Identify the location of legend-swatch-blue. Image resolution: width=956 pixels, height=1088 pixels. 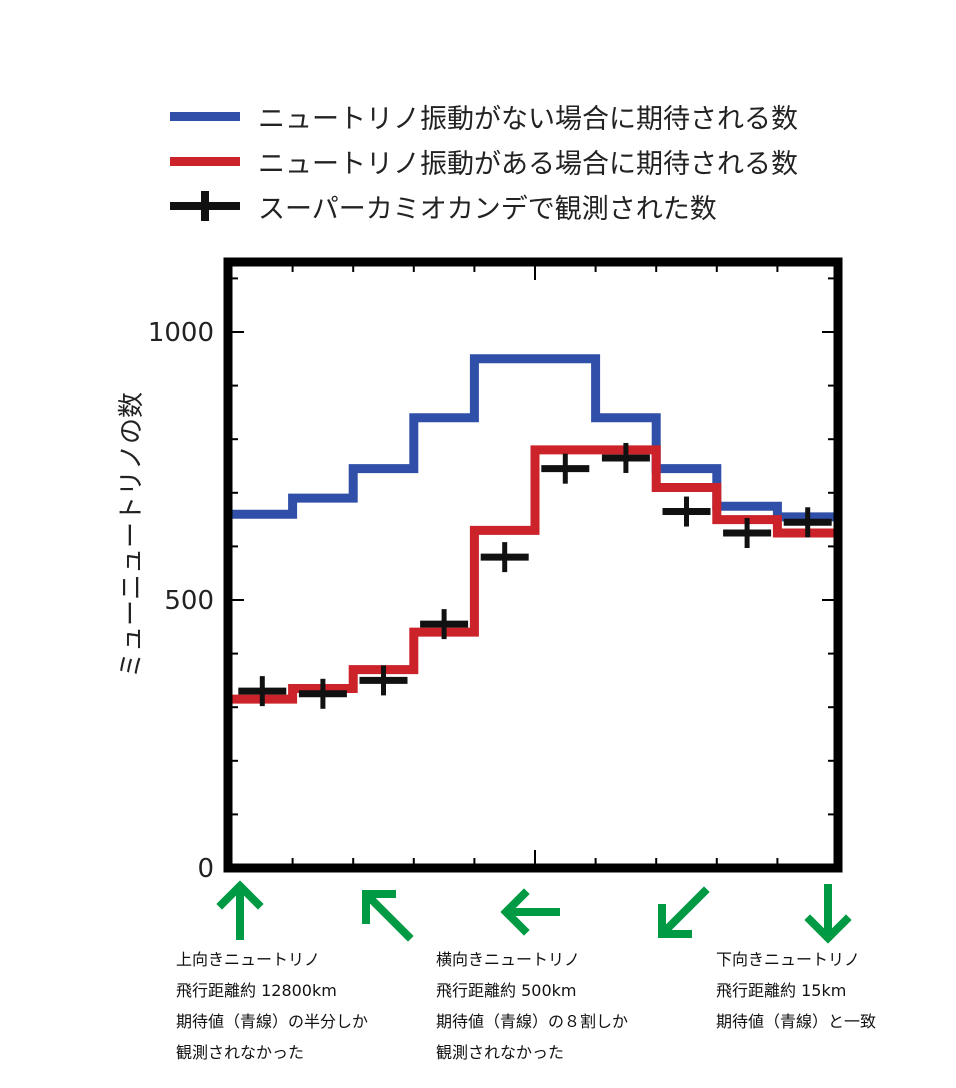
(205, 116).